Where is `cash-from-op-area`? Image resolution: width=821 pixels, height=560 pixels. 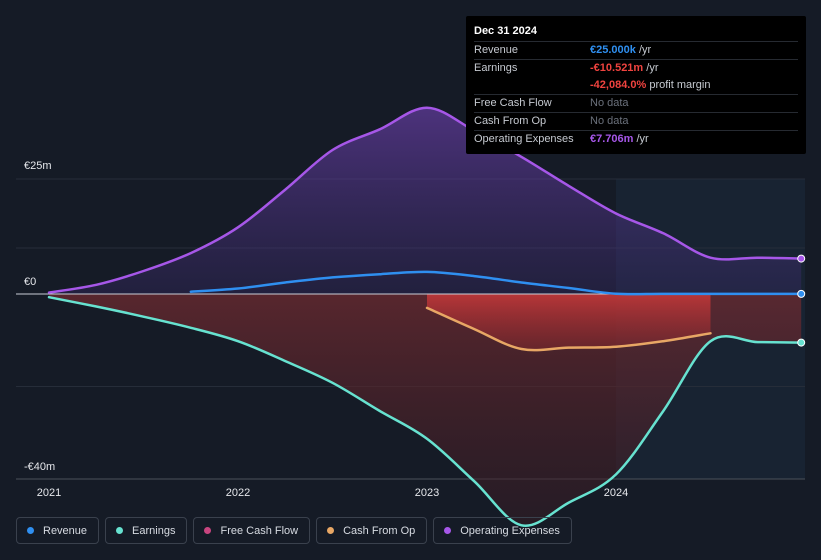
cash-from-op-area is located at coordinates (569, 322).